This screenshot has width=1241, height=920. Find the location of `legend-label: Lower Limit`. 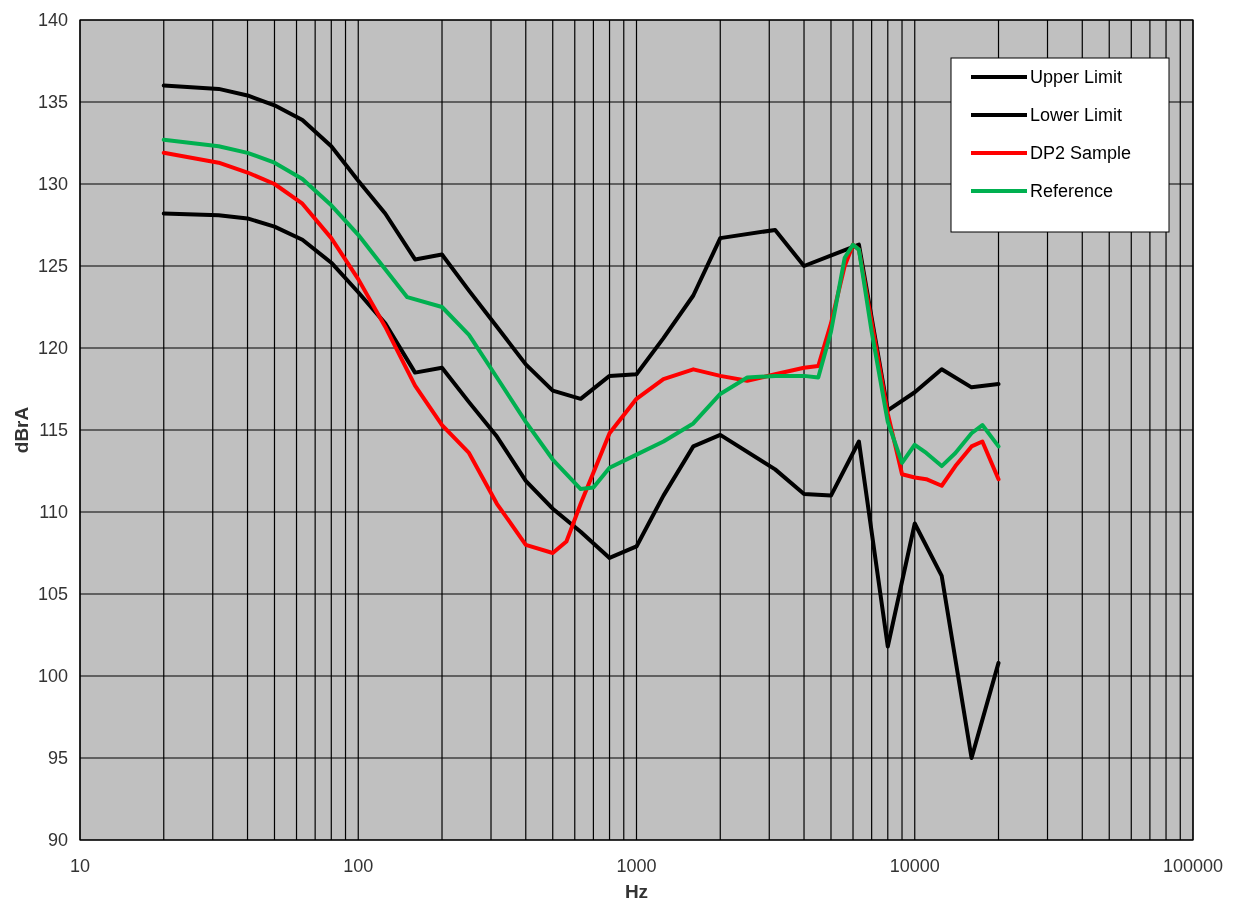

legend-label: Lower Limit is located at coordinates (1076, 115).